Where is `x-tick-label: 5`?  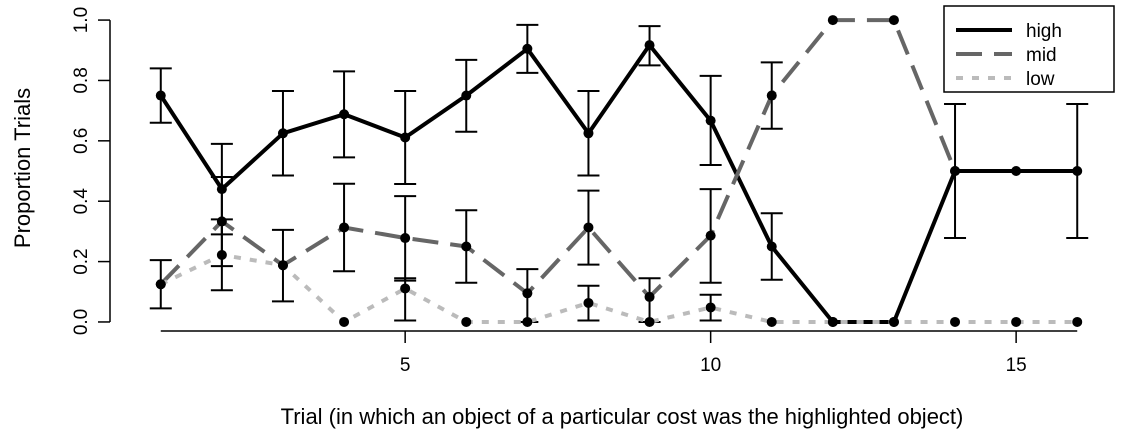 x-tick-label: 5 is located at coordinates (405, 365).